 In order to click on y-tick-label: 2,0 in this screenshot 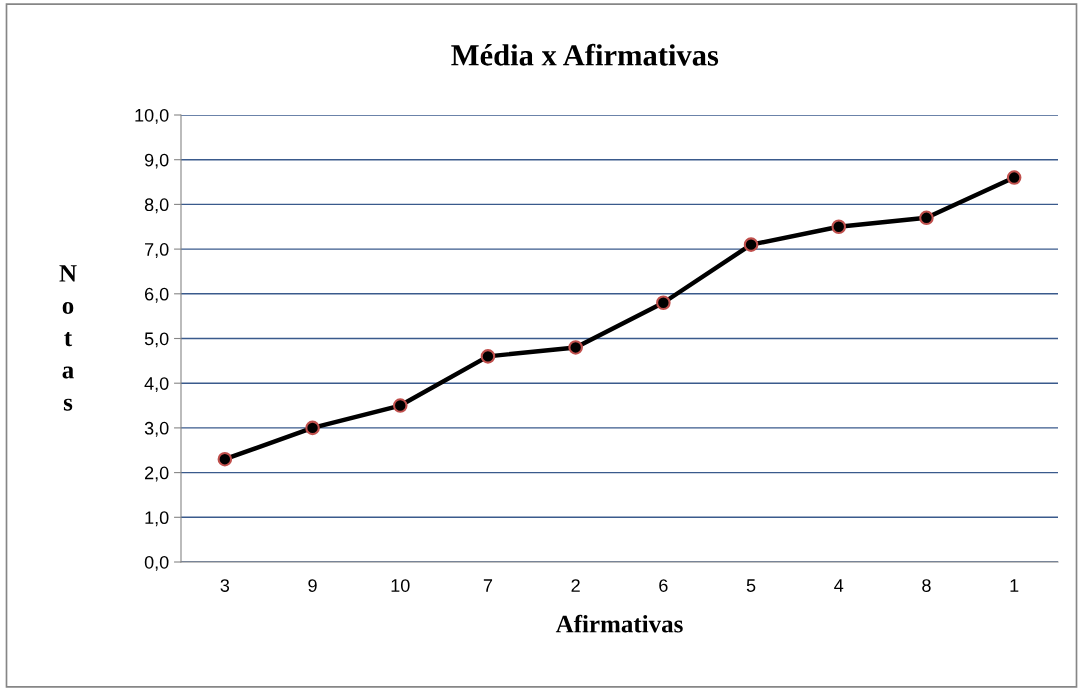, I will do `click(157, 474)`.